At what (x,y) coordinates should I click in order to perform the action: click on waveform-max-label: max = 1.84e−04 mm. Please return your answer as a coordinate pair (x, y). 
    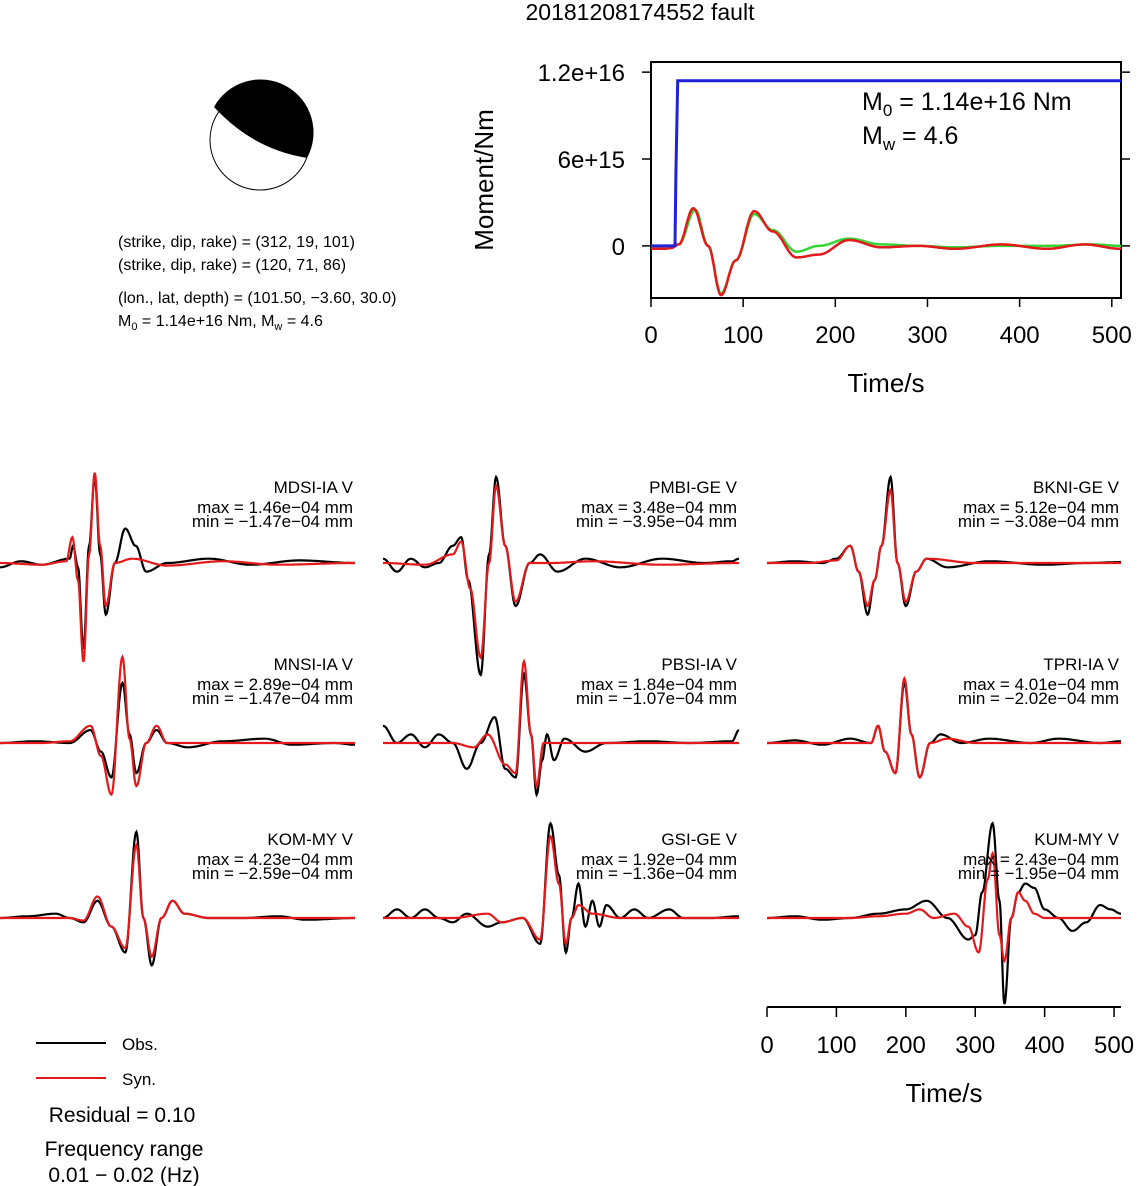
    Looking at the image, I should click on (659, 684).